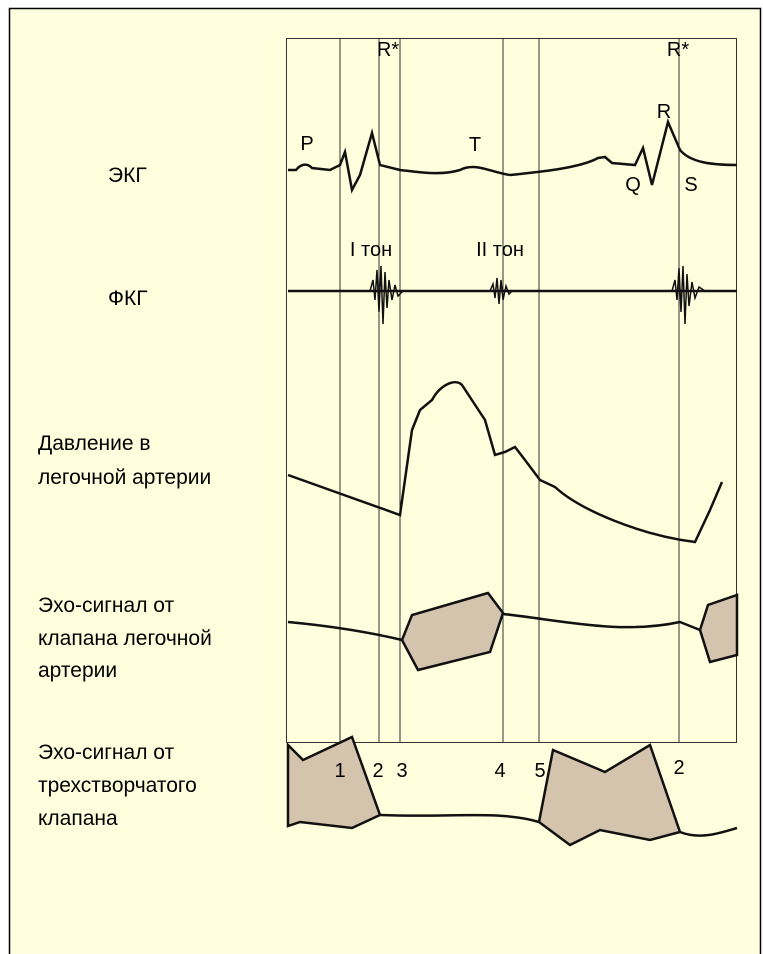 The width and height of the screenshot is (763, 954). What do you see at coordinates (128, 298) in the screenshot?
I see `row-label: ФКГ` at bounding box center [128, 298].